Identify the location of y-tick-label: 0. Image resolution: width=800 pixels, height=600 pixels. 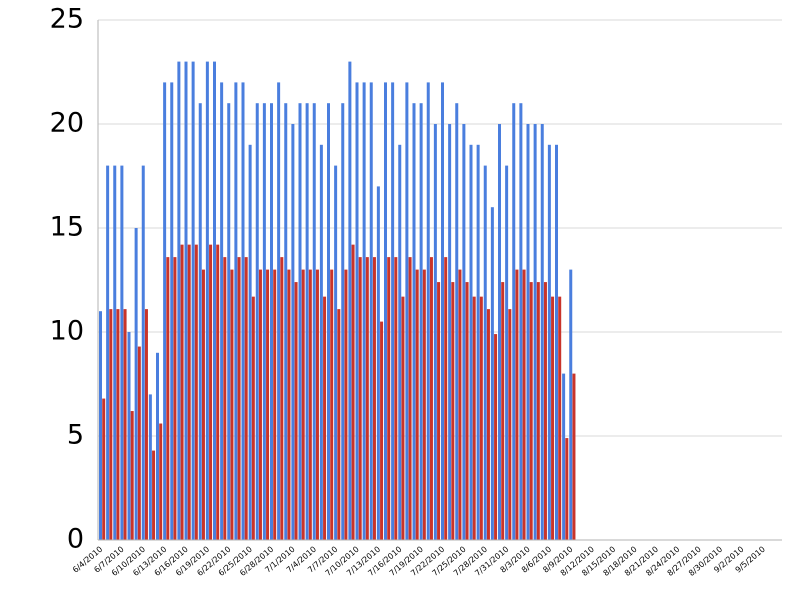
(75, 539).